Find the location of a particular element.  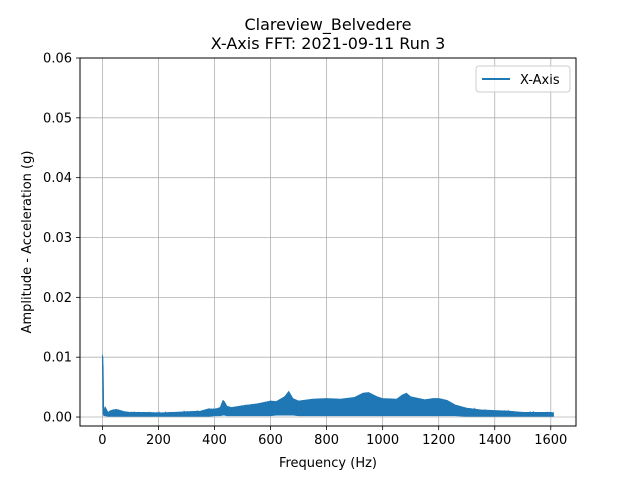

legend: X-Axis is located at coordinates (523, 79).